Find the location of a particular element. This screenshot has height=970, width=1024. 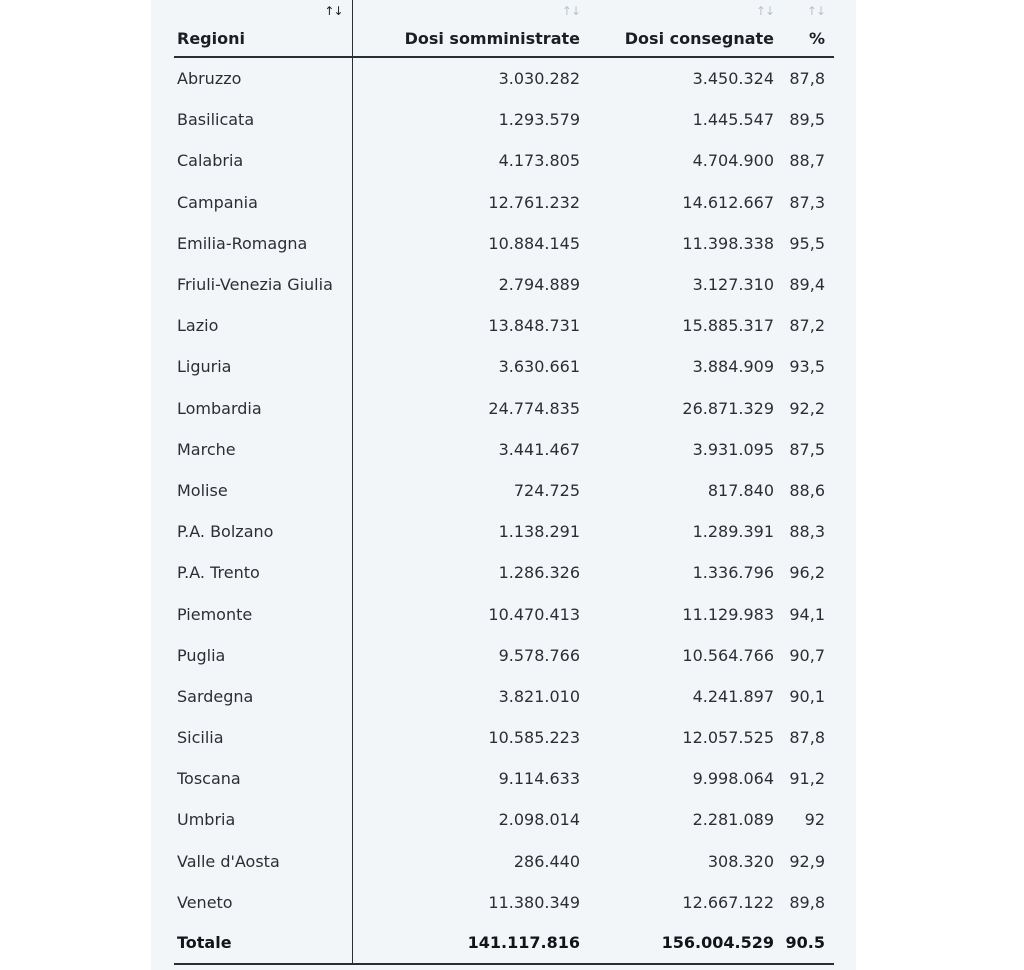

cell-regione: Veneto is located at coordinates (263, 902).